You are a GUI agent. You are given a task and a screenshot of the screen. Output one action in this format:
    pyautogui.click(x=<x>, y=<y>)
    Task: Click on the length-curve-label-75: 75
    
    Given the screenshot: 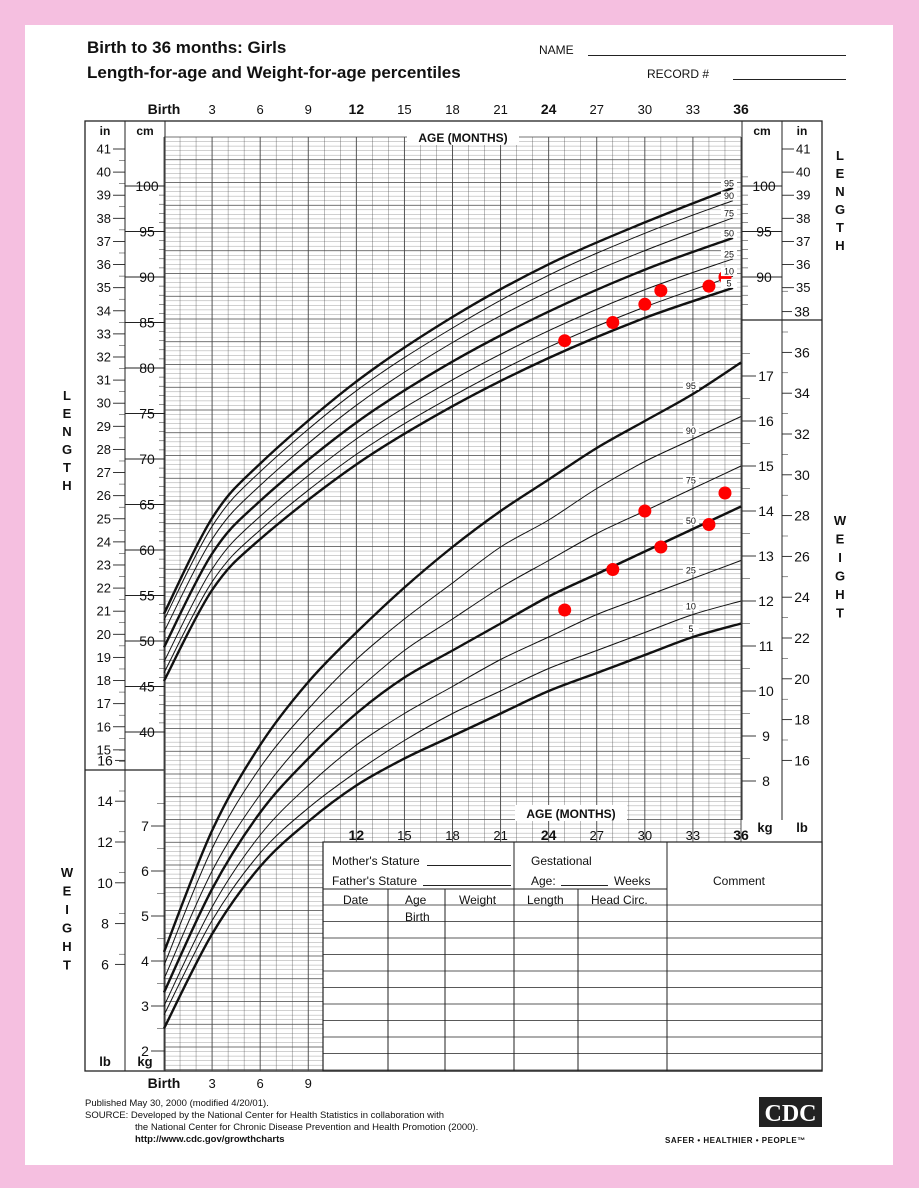 What is the action you would take?
    pyautogui.click(x=729, y=213)
    